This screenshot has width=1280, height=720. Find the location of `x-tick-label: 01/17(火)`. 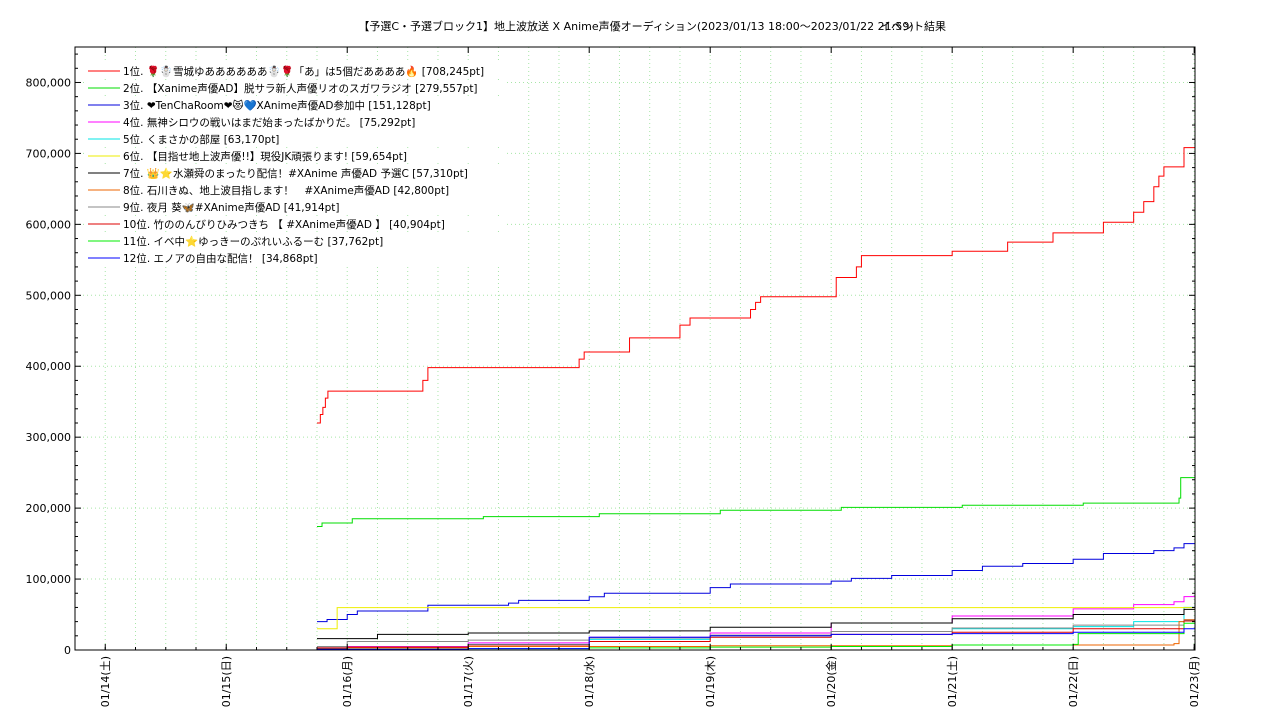

x-tick-label: 01/17(火) is located at coordinates (468, 681).